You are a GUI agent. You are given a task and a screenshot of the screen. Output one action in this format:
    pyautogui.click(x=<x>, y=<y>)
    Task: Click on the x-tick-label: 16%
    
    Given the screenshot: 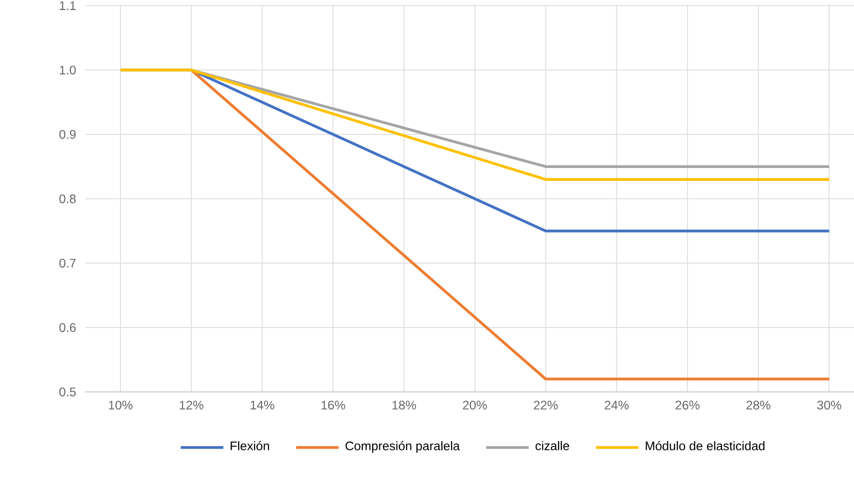 What is the action you would take?
    pyautogui.click(x=334, y=405)
    